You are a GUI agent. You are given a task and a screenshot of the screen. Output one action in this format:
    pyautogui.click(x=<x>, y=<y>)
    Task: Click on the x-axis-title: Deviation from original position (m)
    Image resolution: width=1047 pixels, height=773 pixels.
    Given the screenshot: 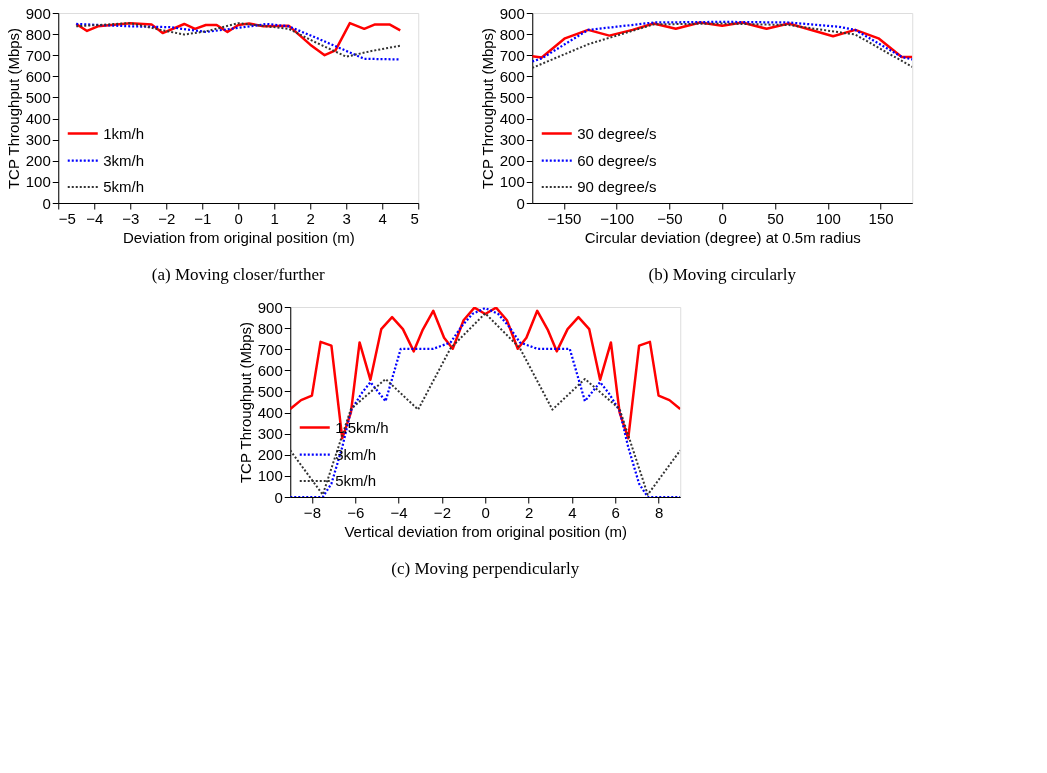 What is the action you would take?
    pyautogui.click(x=238, y=237)
    